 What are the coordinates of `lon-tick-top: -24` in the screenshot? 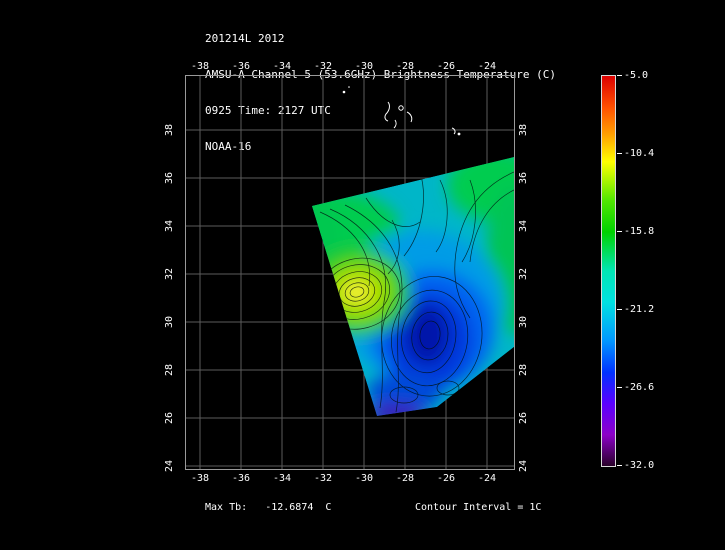 It's located at (487, 66).